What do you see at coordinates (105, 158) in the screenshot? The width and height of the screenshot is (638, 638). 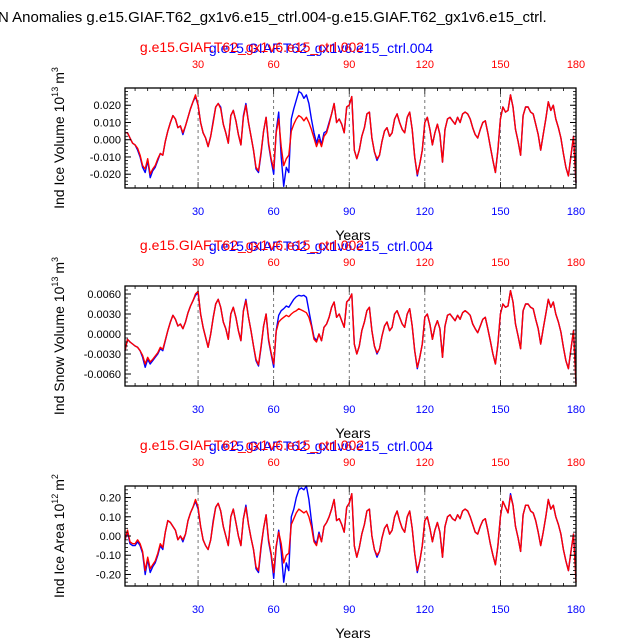 I see `y-tick-label: -0.010` at bounding box center [105, 158].